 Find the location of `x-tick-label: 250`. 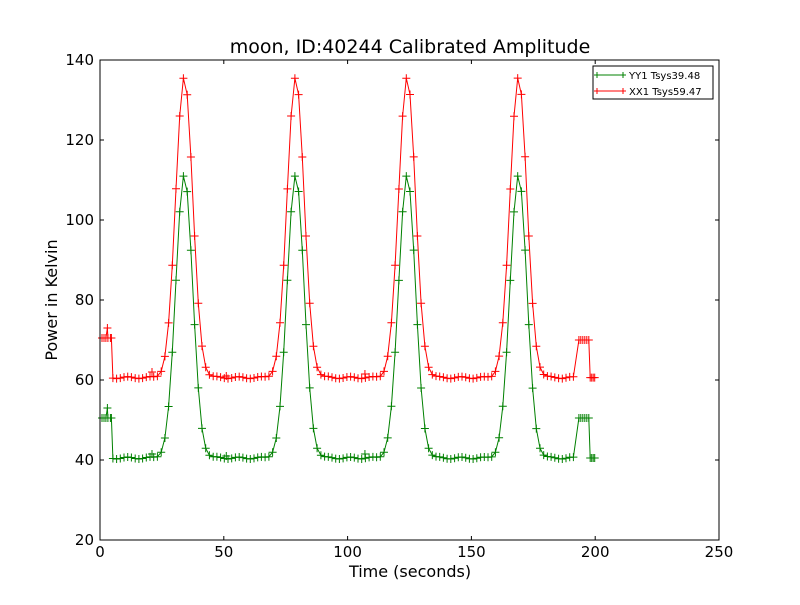

x-tick-label: 250 is located at coordinates (719, 552).